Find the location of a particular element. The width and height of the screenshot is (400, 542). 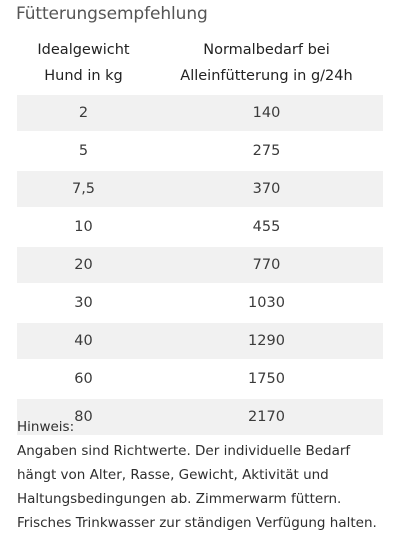

header-weight: Idealgewicht Hund in kg is located at coordinates (83, 64).